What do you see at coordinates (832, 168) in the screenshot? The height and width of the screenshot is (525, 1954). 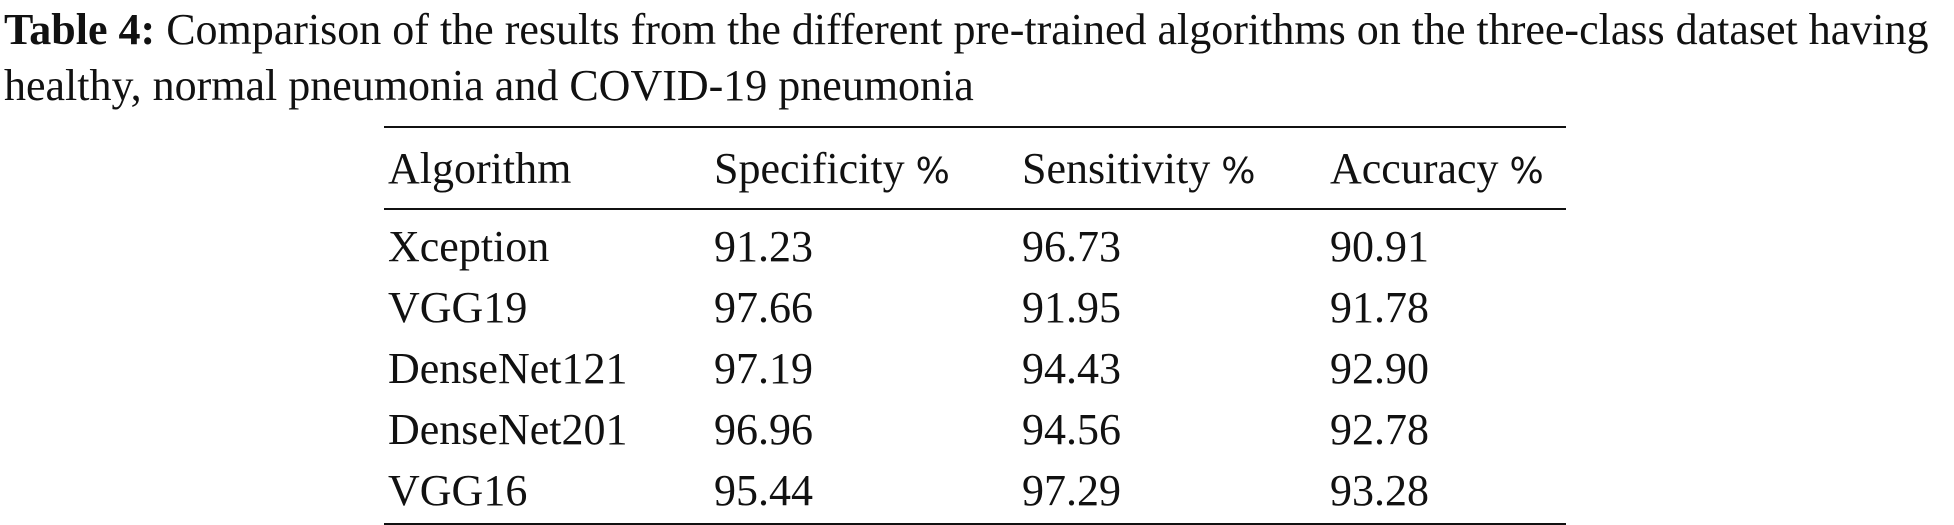 I see `header-specificity: Specificity %` at bounding box center [832, 168].